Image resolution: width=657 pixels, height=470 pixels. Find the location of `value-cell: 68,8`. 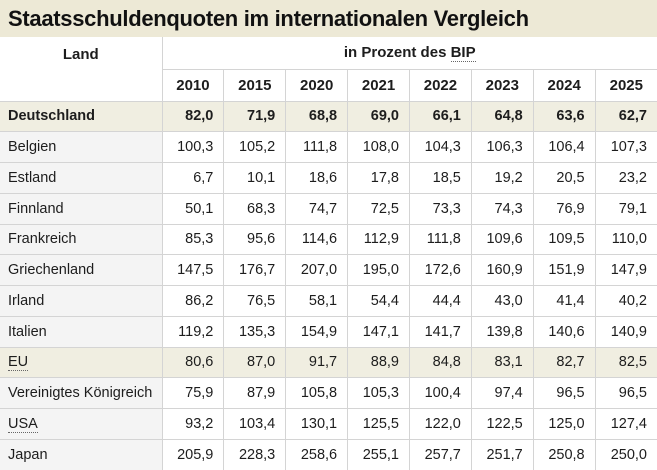

value-cell: 68,8 is located at coordinates (317, 117).